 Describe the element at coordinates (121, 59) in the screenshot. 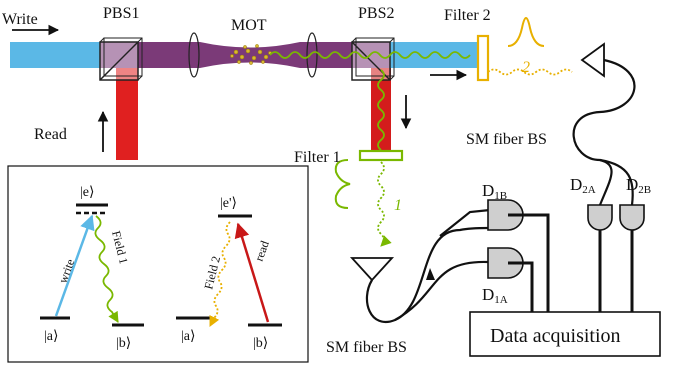

I see `pbs1` at that location.